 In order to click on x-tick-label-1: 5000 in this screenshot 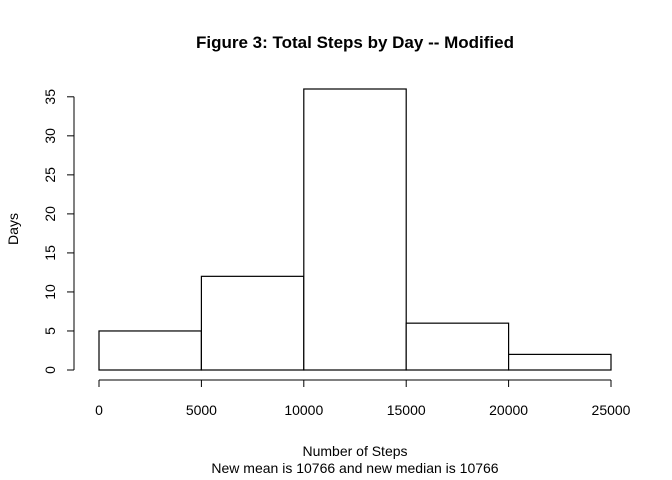, I will do `click(201, 410)`.